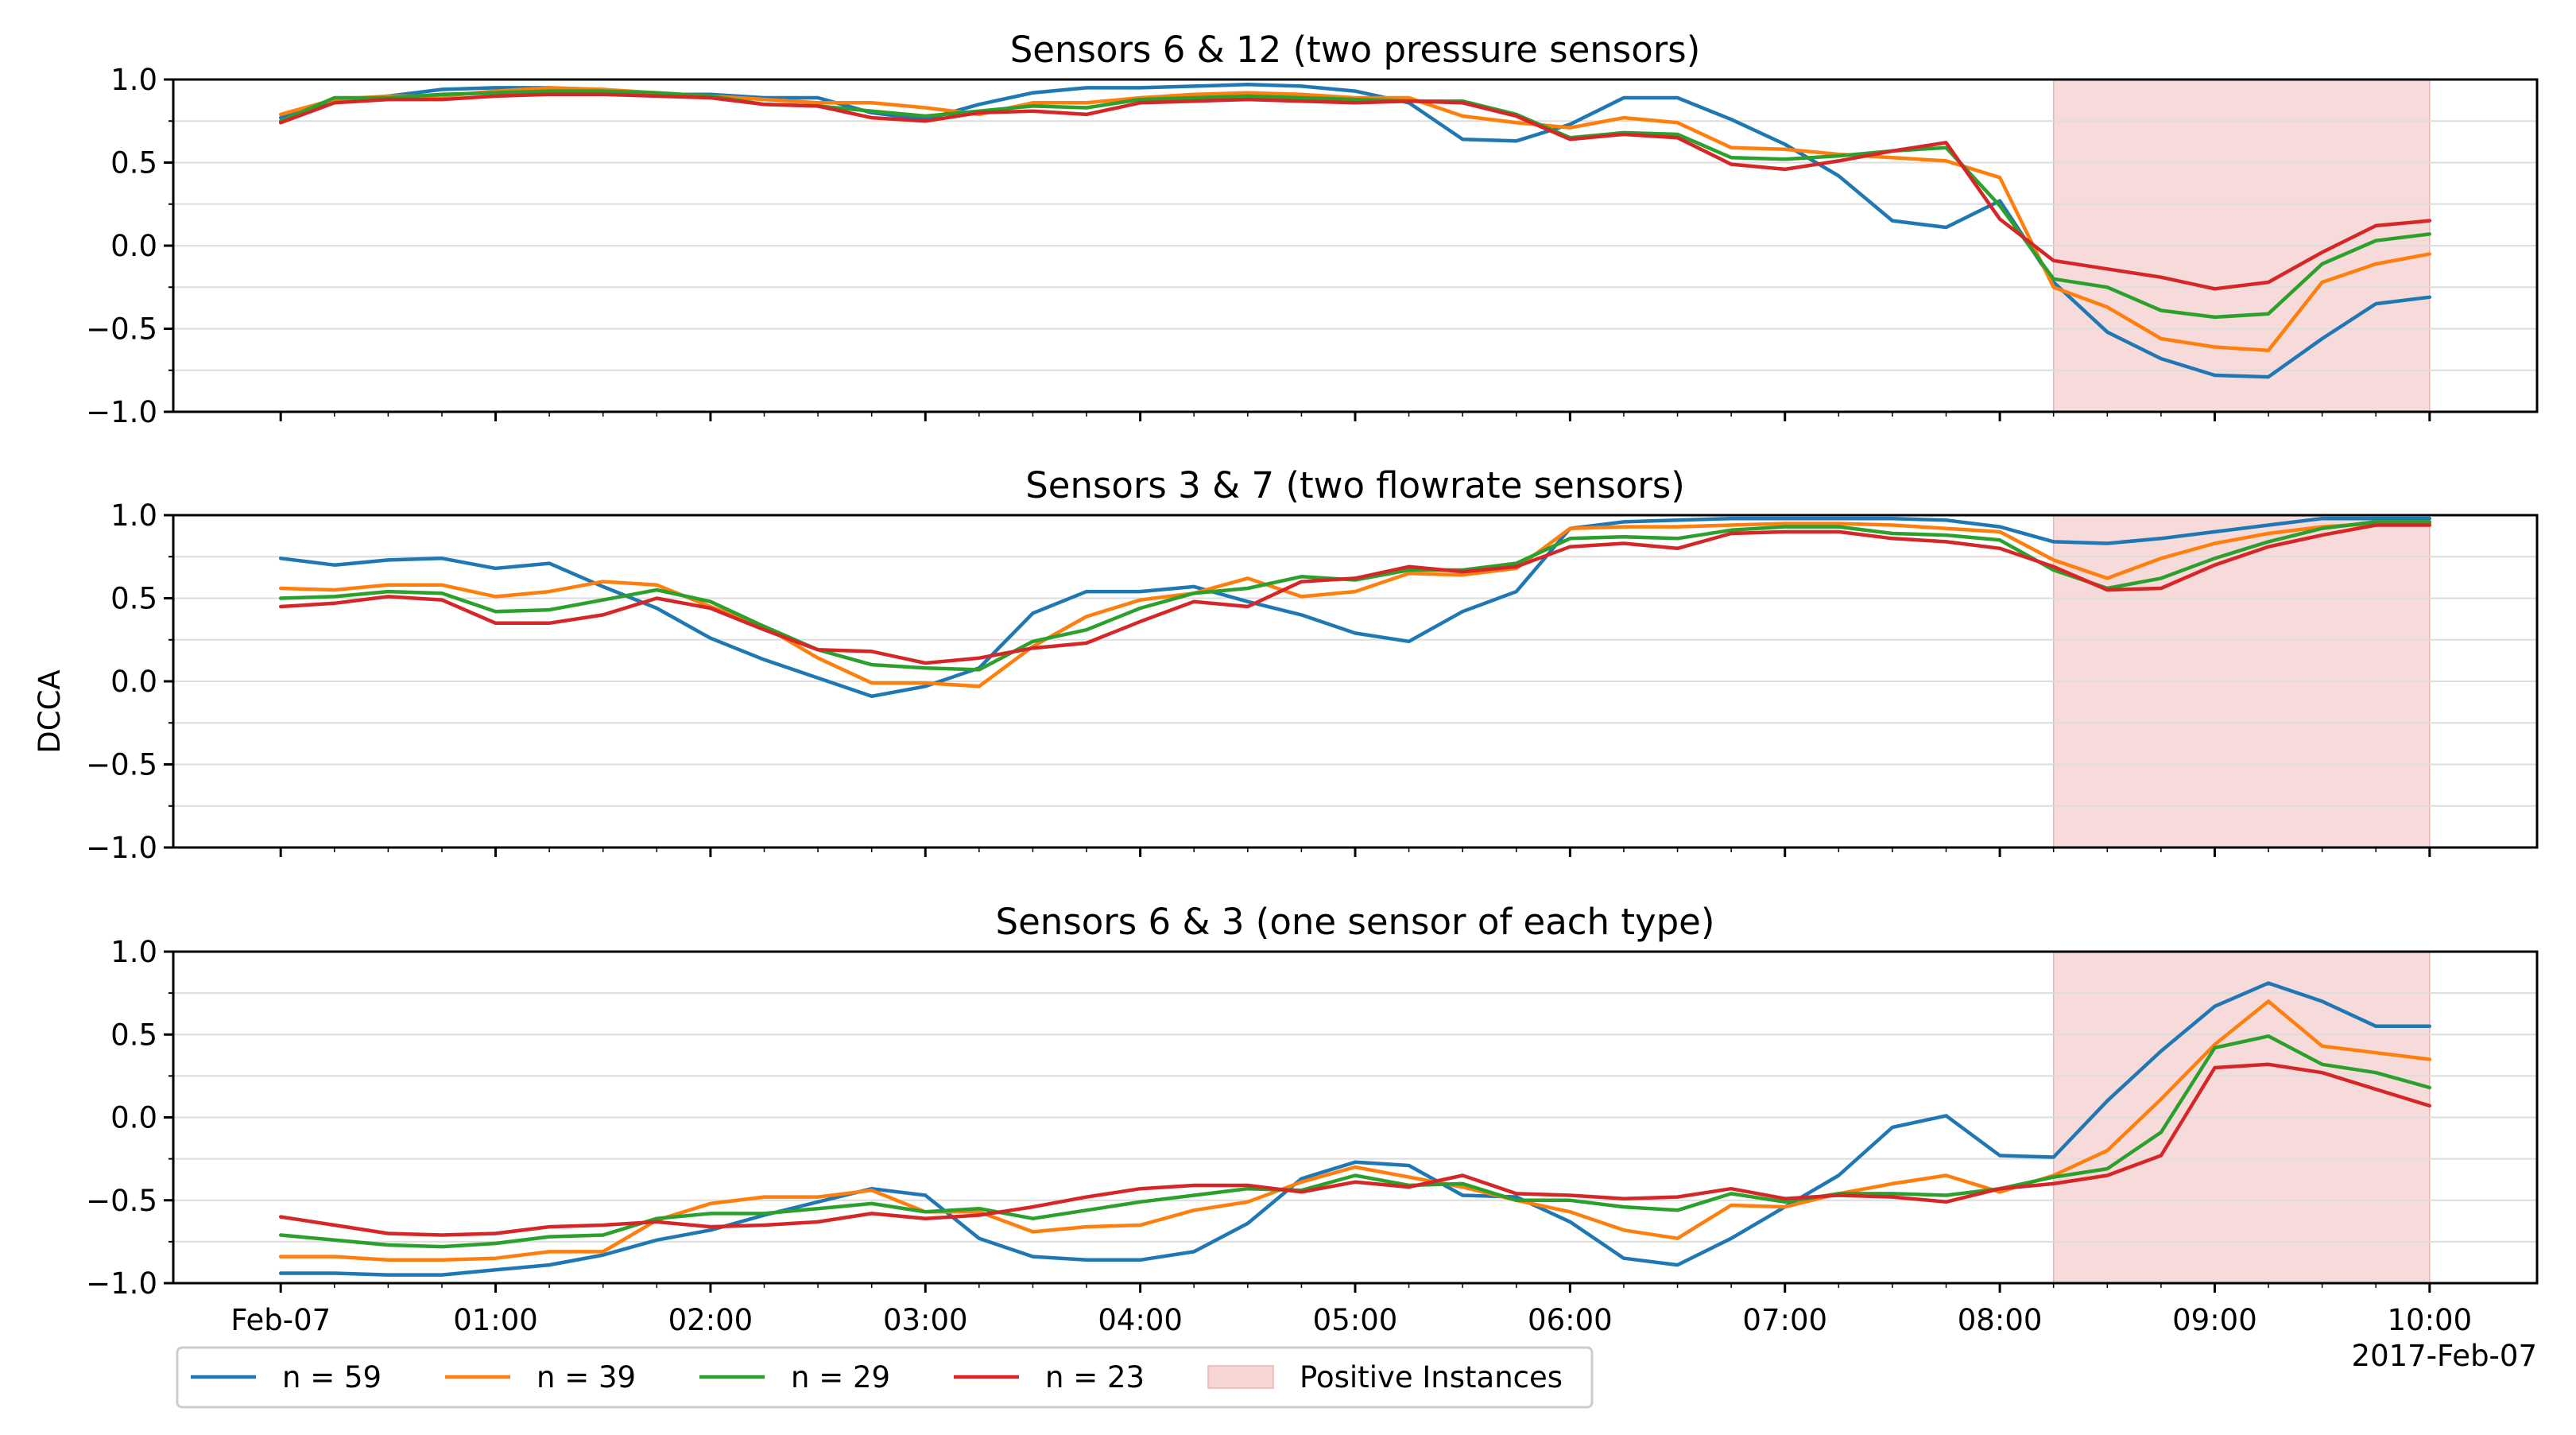 The width and height of the screenshot is (2576, 1435). I want to click on legend-frame, so click(885, 1377).